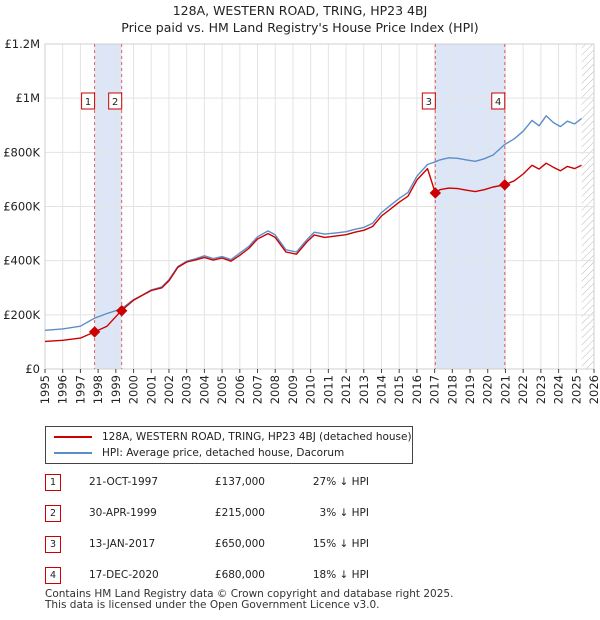 Image resolution: width=600 pixels, height=620 pixels. I want to click on x-tick-label: 1996, so click(63, 389).